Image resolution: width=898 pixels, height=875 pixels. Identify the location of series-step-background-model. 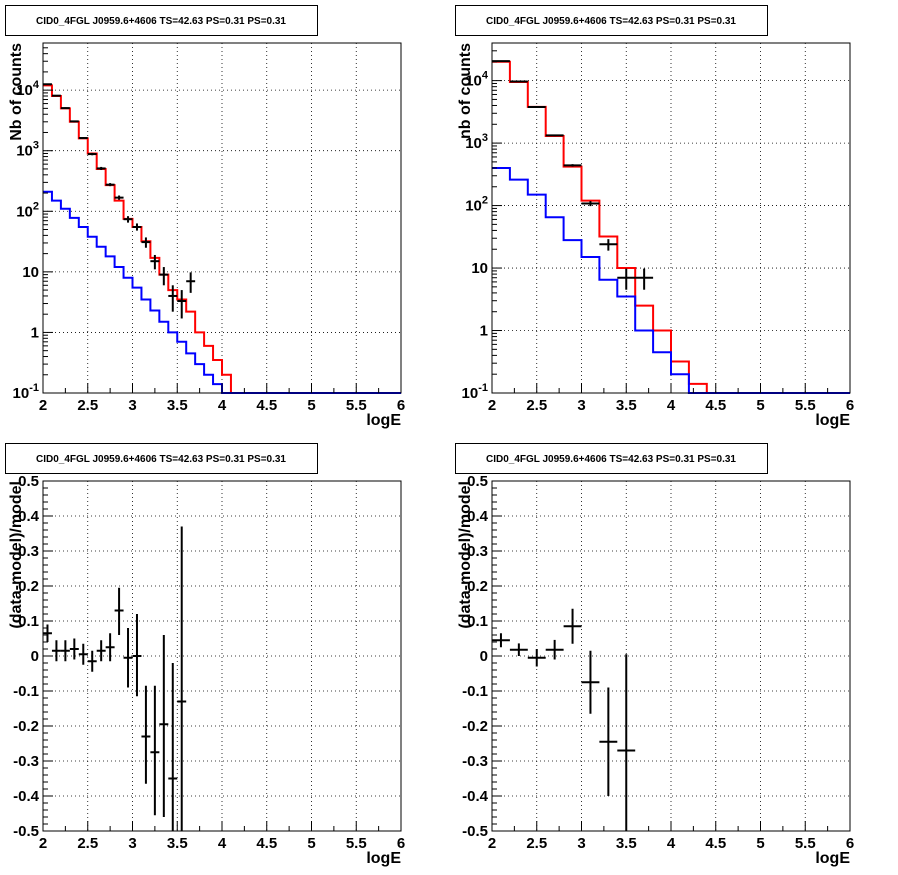
(671, 280).